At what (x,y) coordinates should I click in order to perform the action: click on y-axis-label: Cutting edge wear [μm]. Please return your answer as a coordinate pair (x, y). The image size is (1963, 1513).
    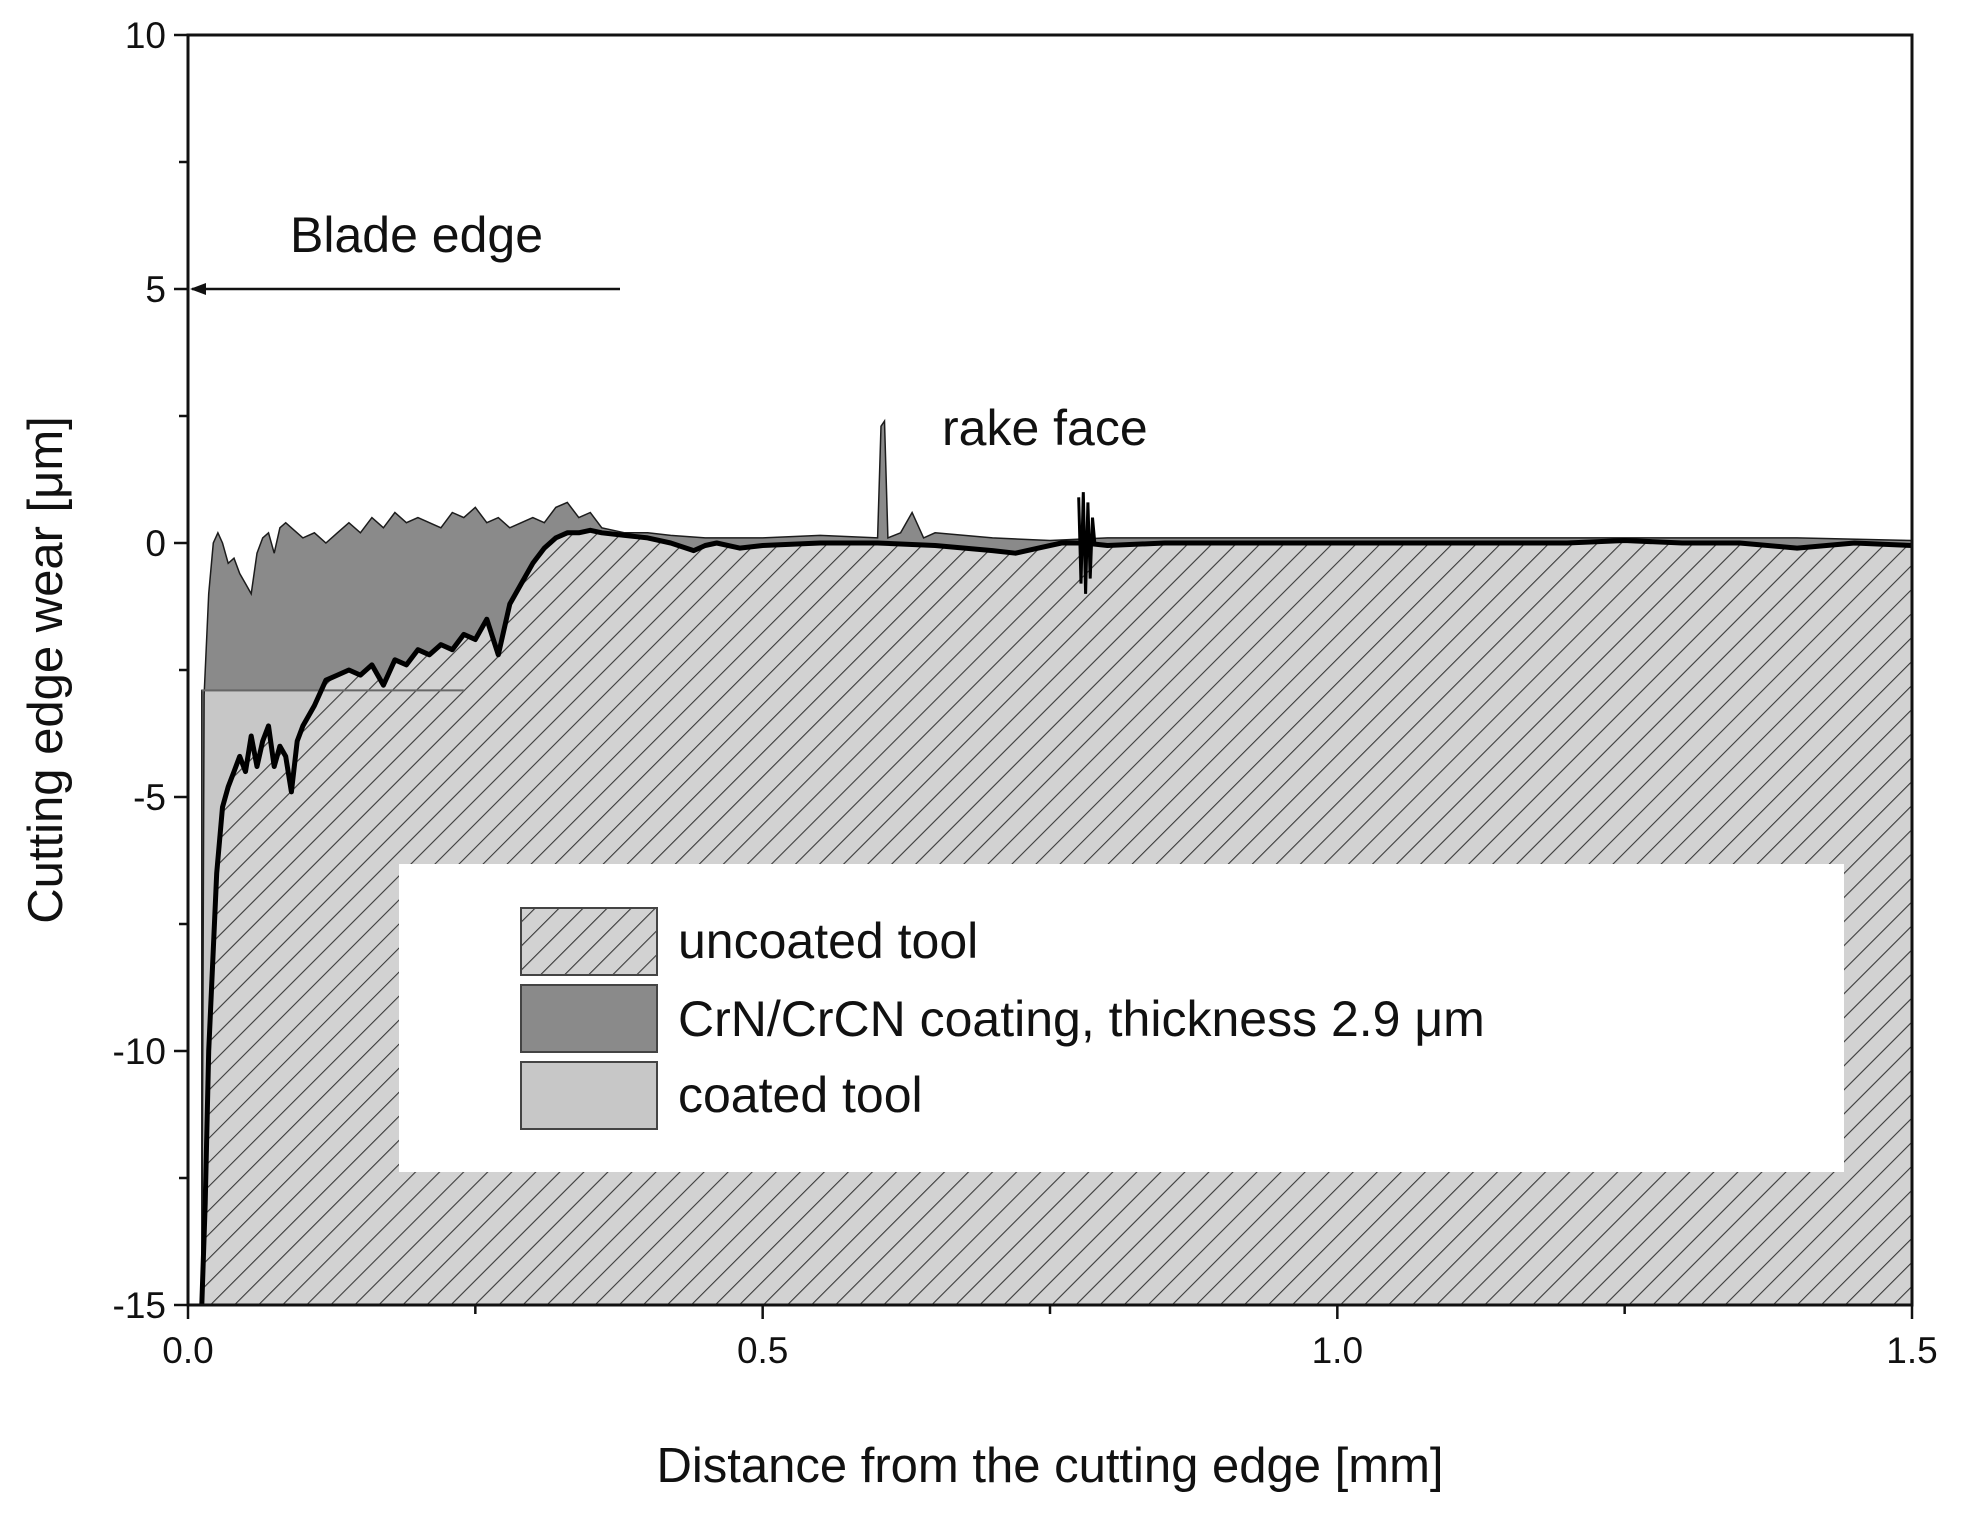
    Looking at the image, I should click on (46, 670).